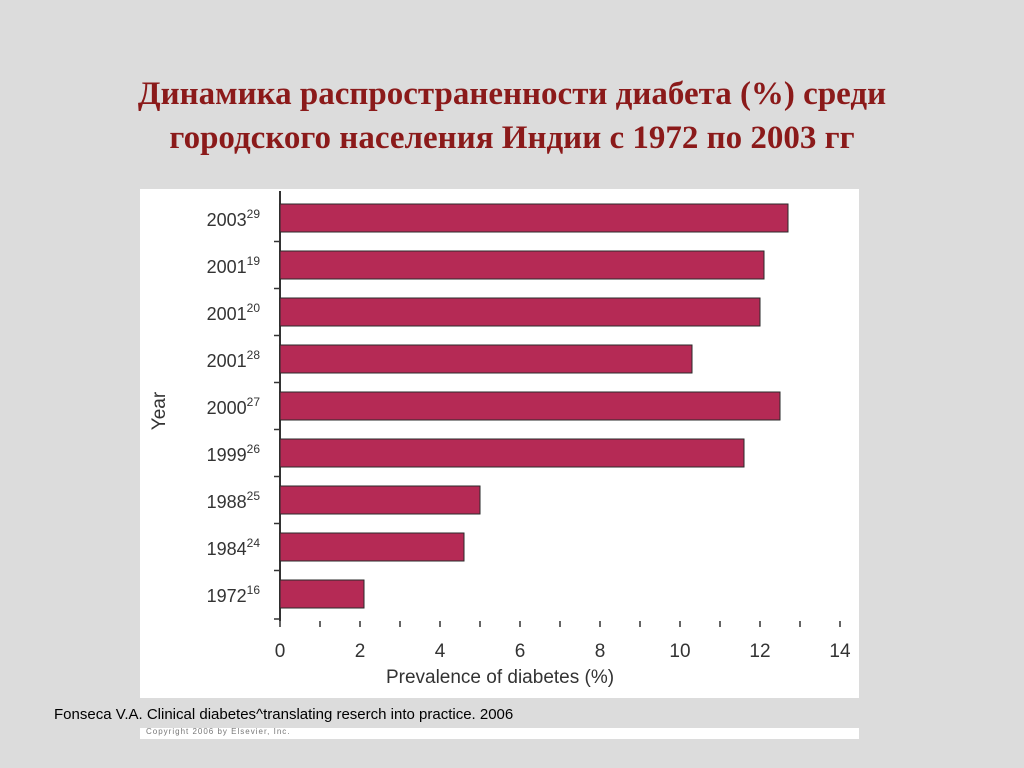 The image size is (1024, 768). I want to click on x-tick-label: 8, so click(600, 651).